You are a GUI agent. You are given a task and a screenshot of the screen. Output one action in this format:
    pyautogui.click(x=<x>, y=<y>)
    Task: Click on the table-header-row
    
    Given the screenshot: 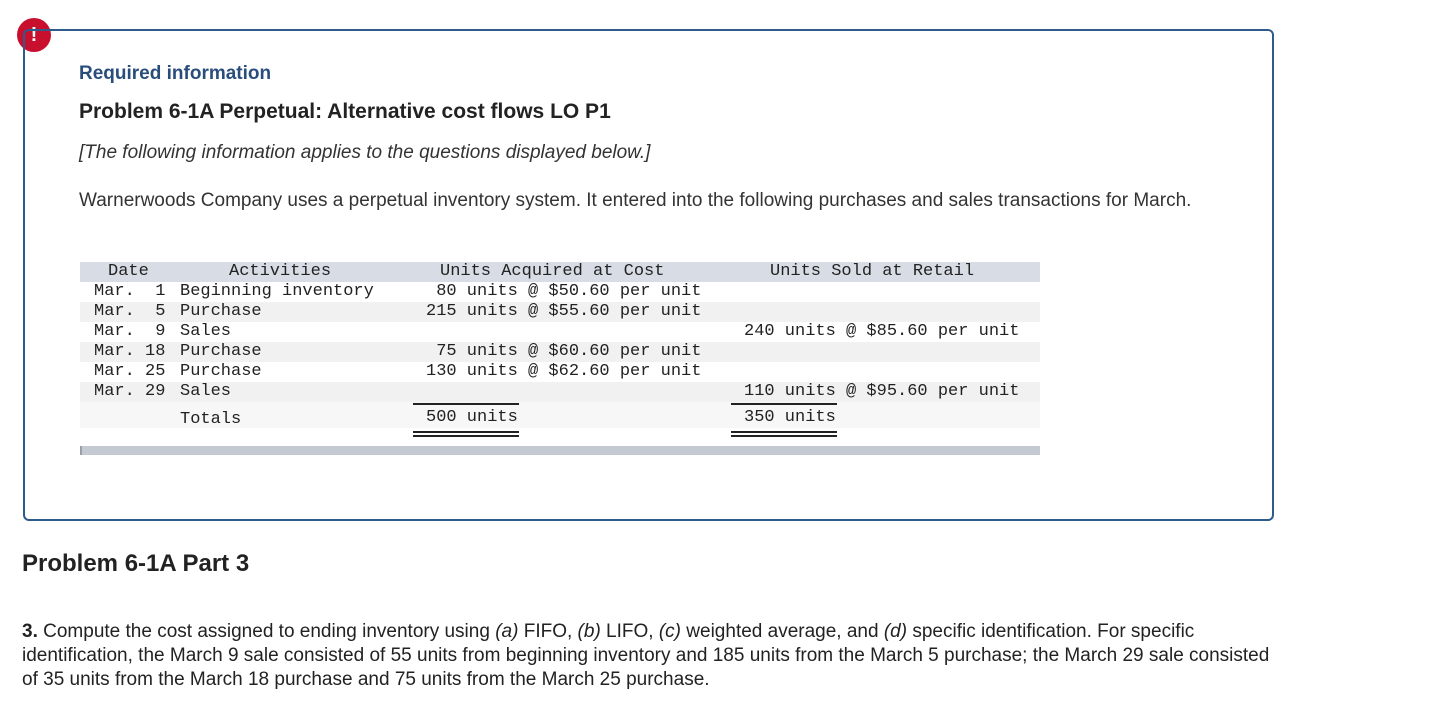 What is the action you would take?
    pyautogui.click(x=560, y=272)
    